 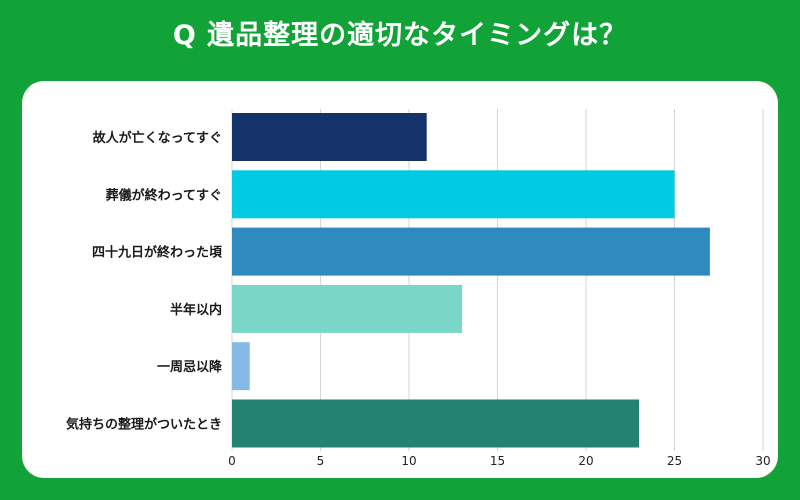 What do you see at coordinates (157, 253) in the screenshot?
I see `category-label: 四十九日が終わった頃` at bounding box center [157, 253].